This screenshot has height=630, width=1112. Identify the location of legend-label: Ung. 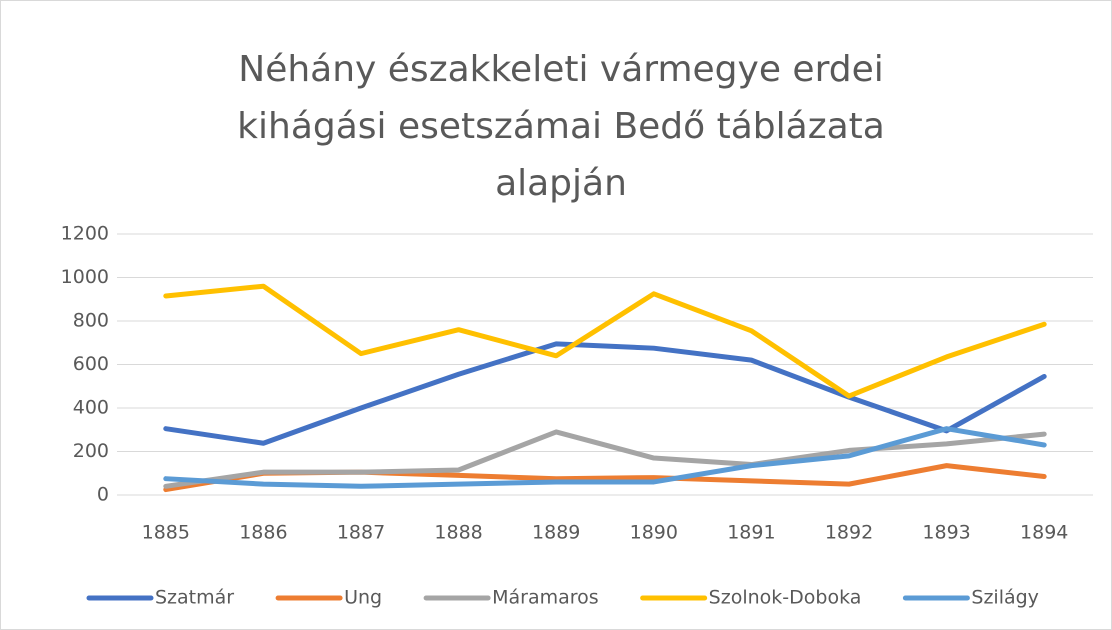
(363, 598).